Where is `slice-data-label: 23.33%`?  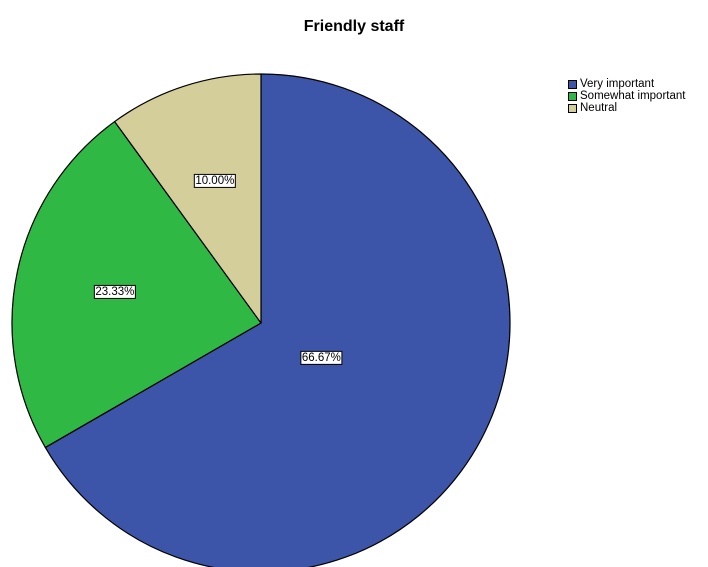 slice-data-label: 23.33% is located at coordinates (114, 291).